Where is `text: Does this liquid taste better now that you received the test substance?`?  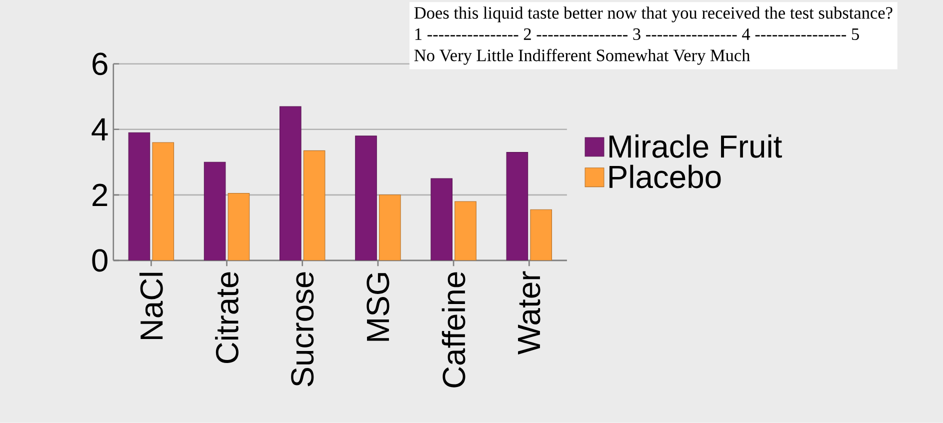
text: Does this liquid taste better now that you received the test substance? is located at coordinates (653, 14).